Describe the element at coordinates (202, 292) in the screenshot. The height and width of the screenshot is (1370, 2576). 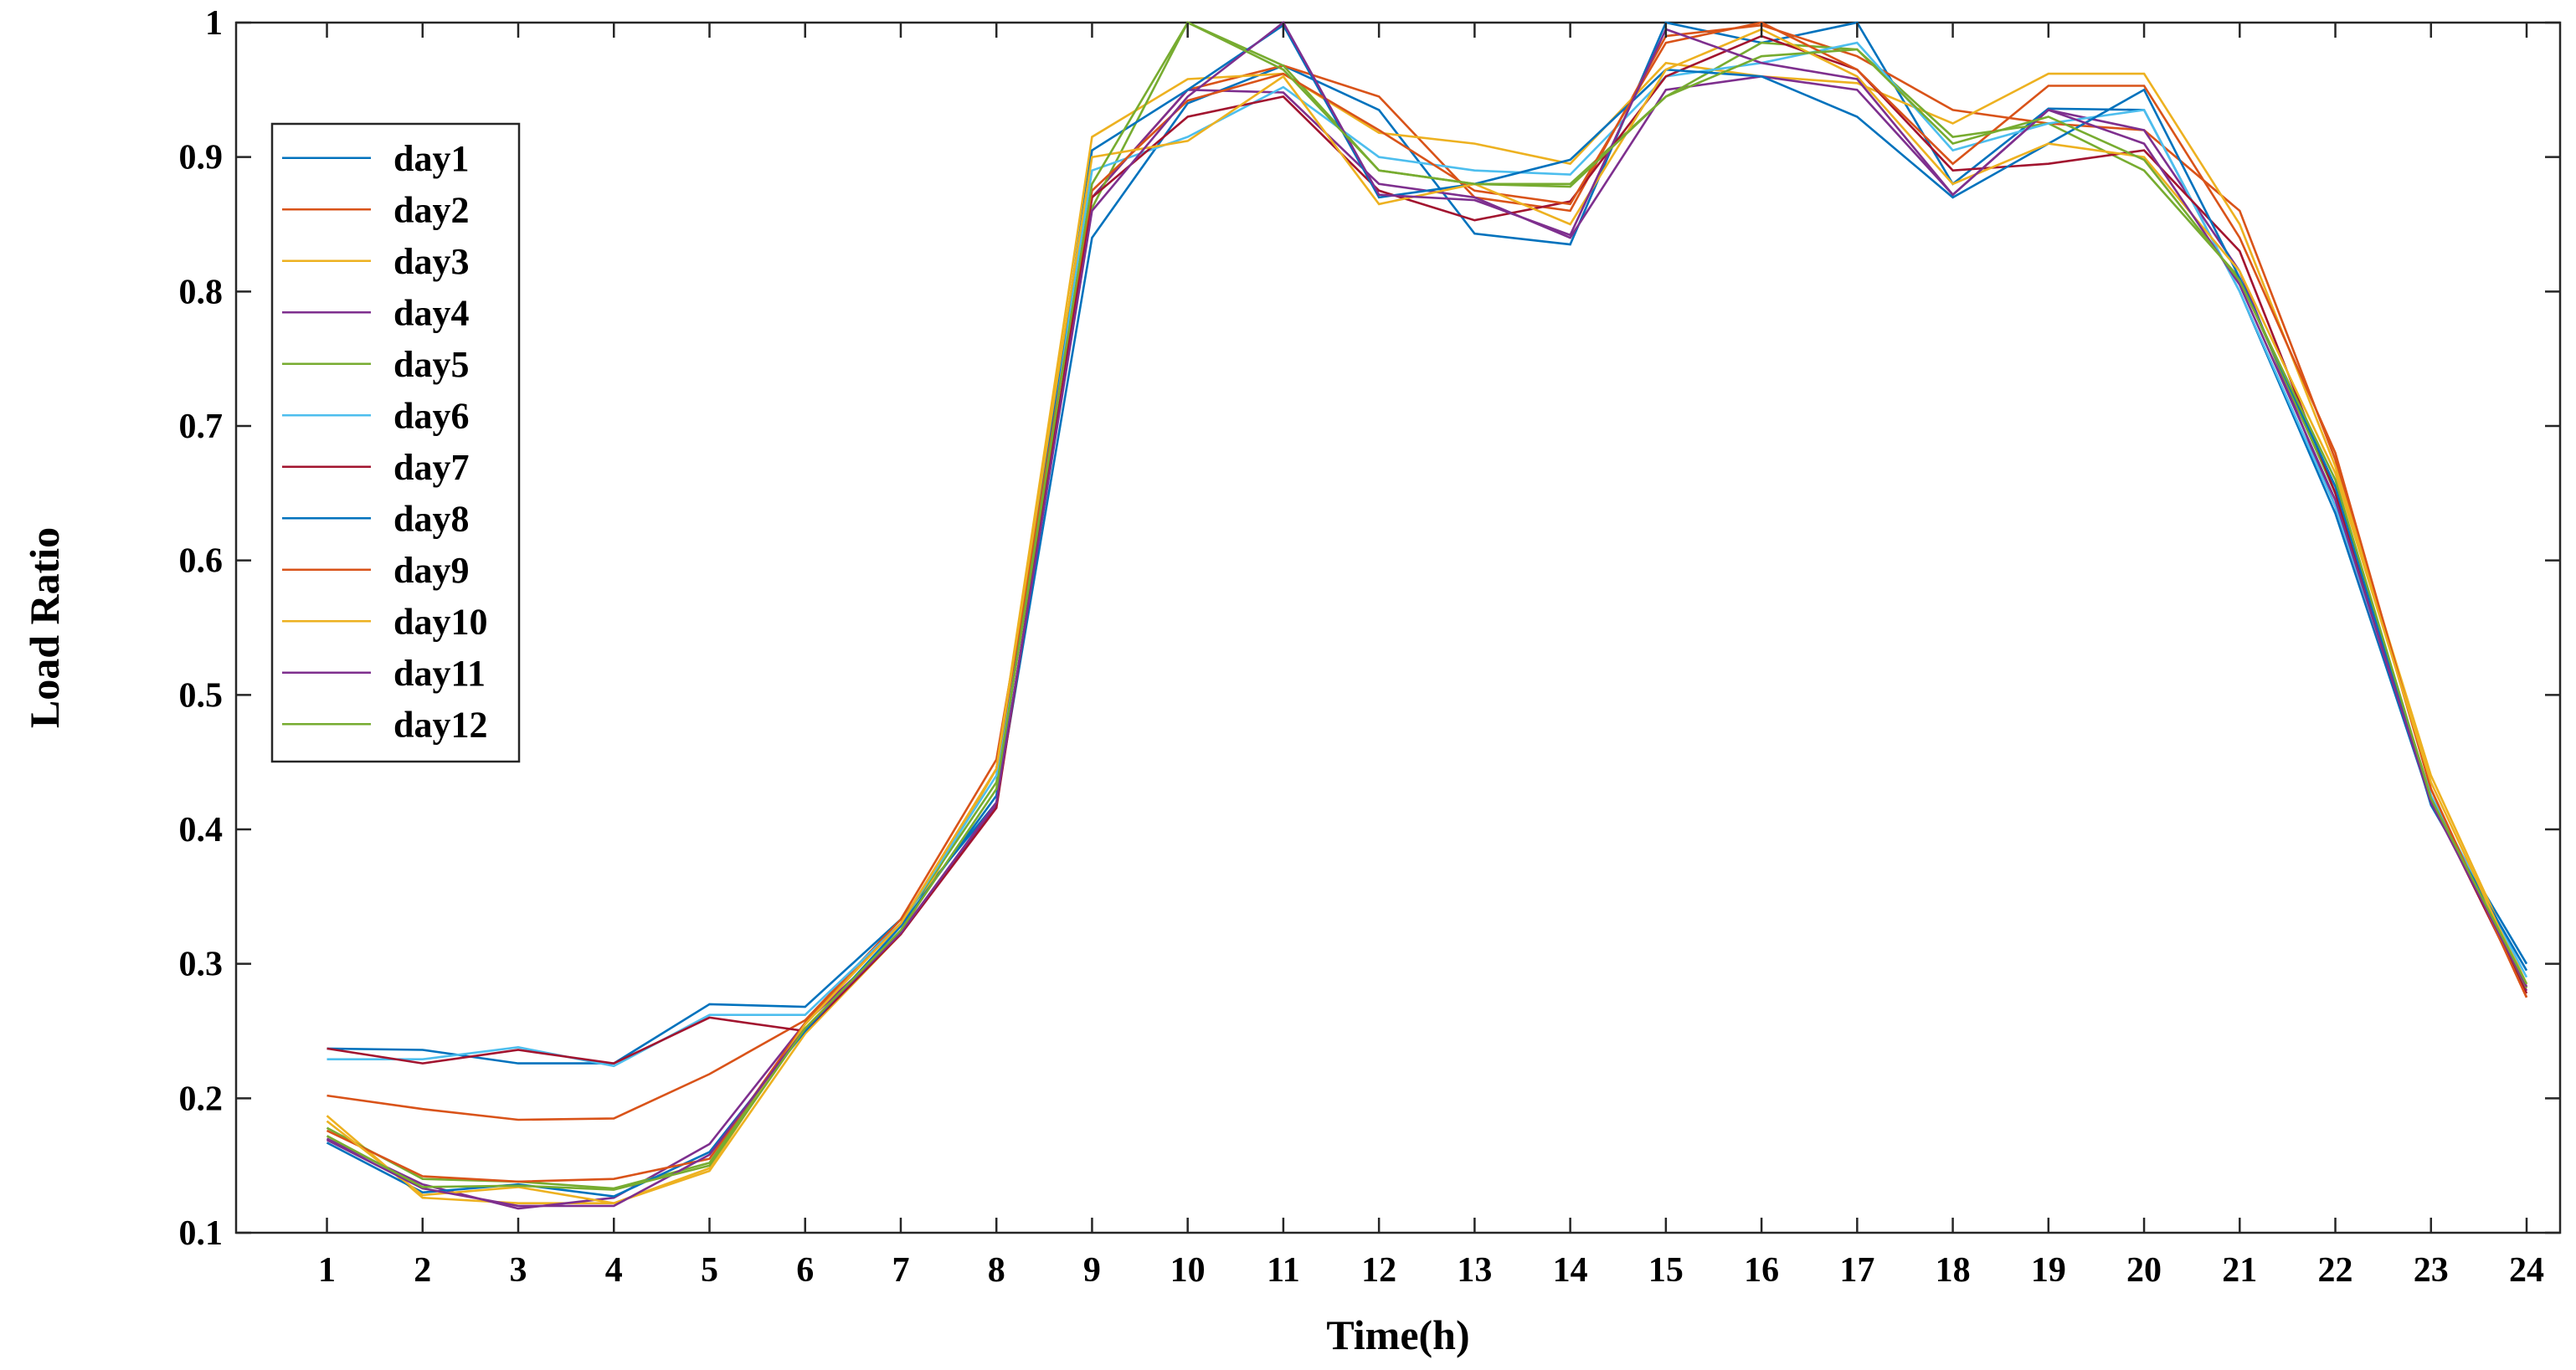
I see `y-tick-label: 0.8` at that location.